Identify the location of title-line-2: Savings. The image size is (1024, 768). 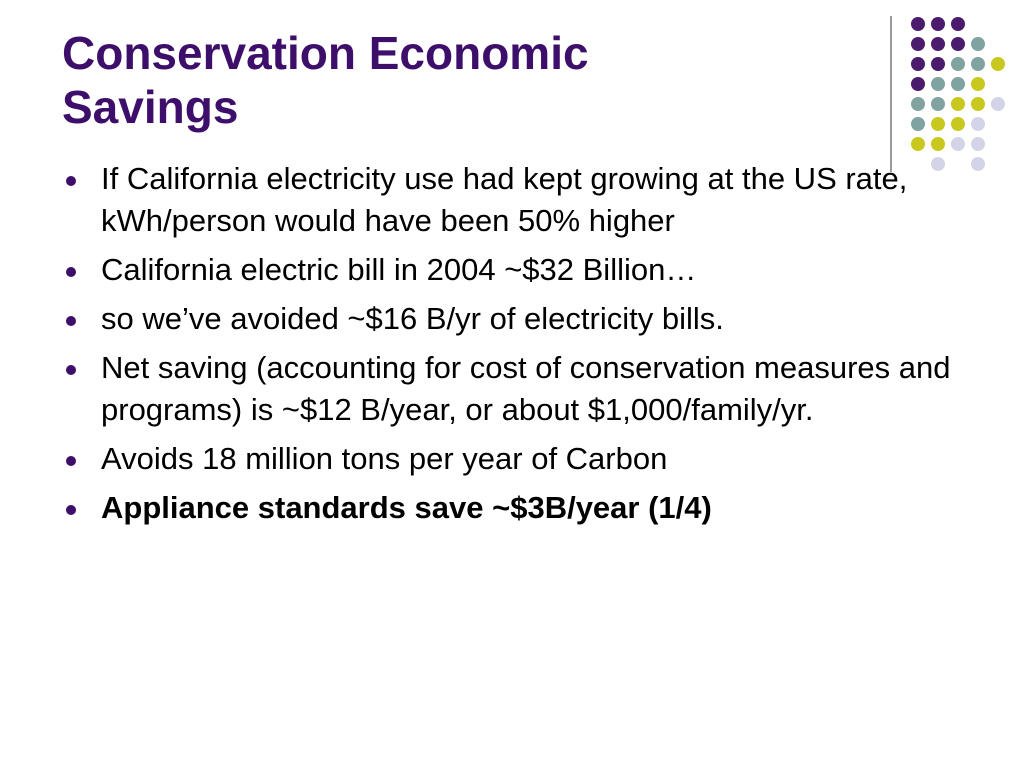
(150, 107).